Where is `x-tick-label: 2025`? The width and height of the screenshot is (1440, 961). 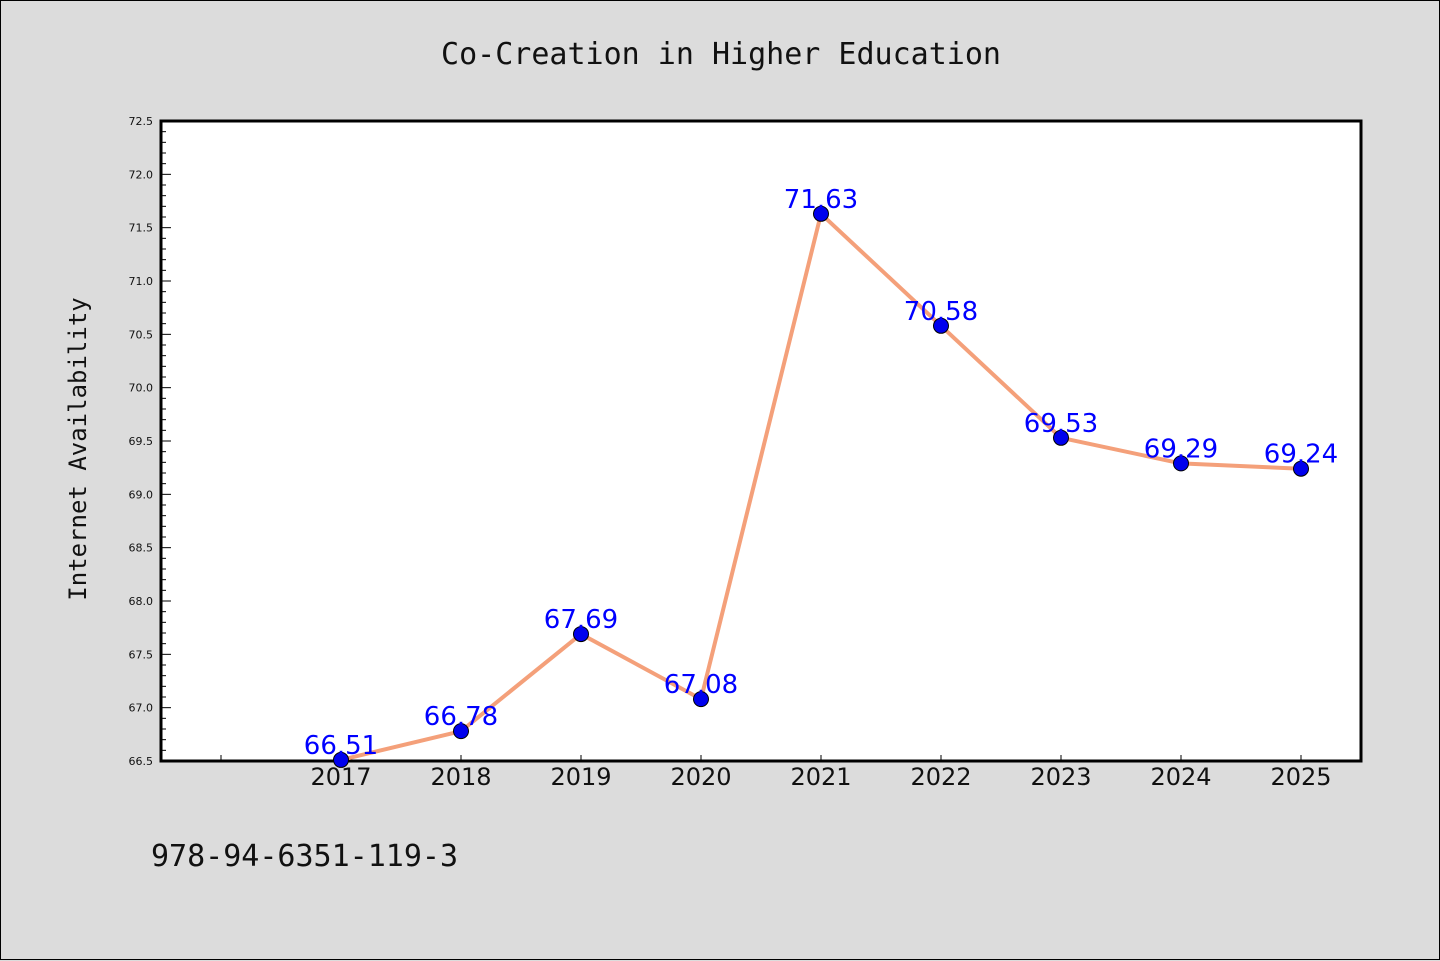 x-tick-label: 2025 is located at coordinates (1300, 777).